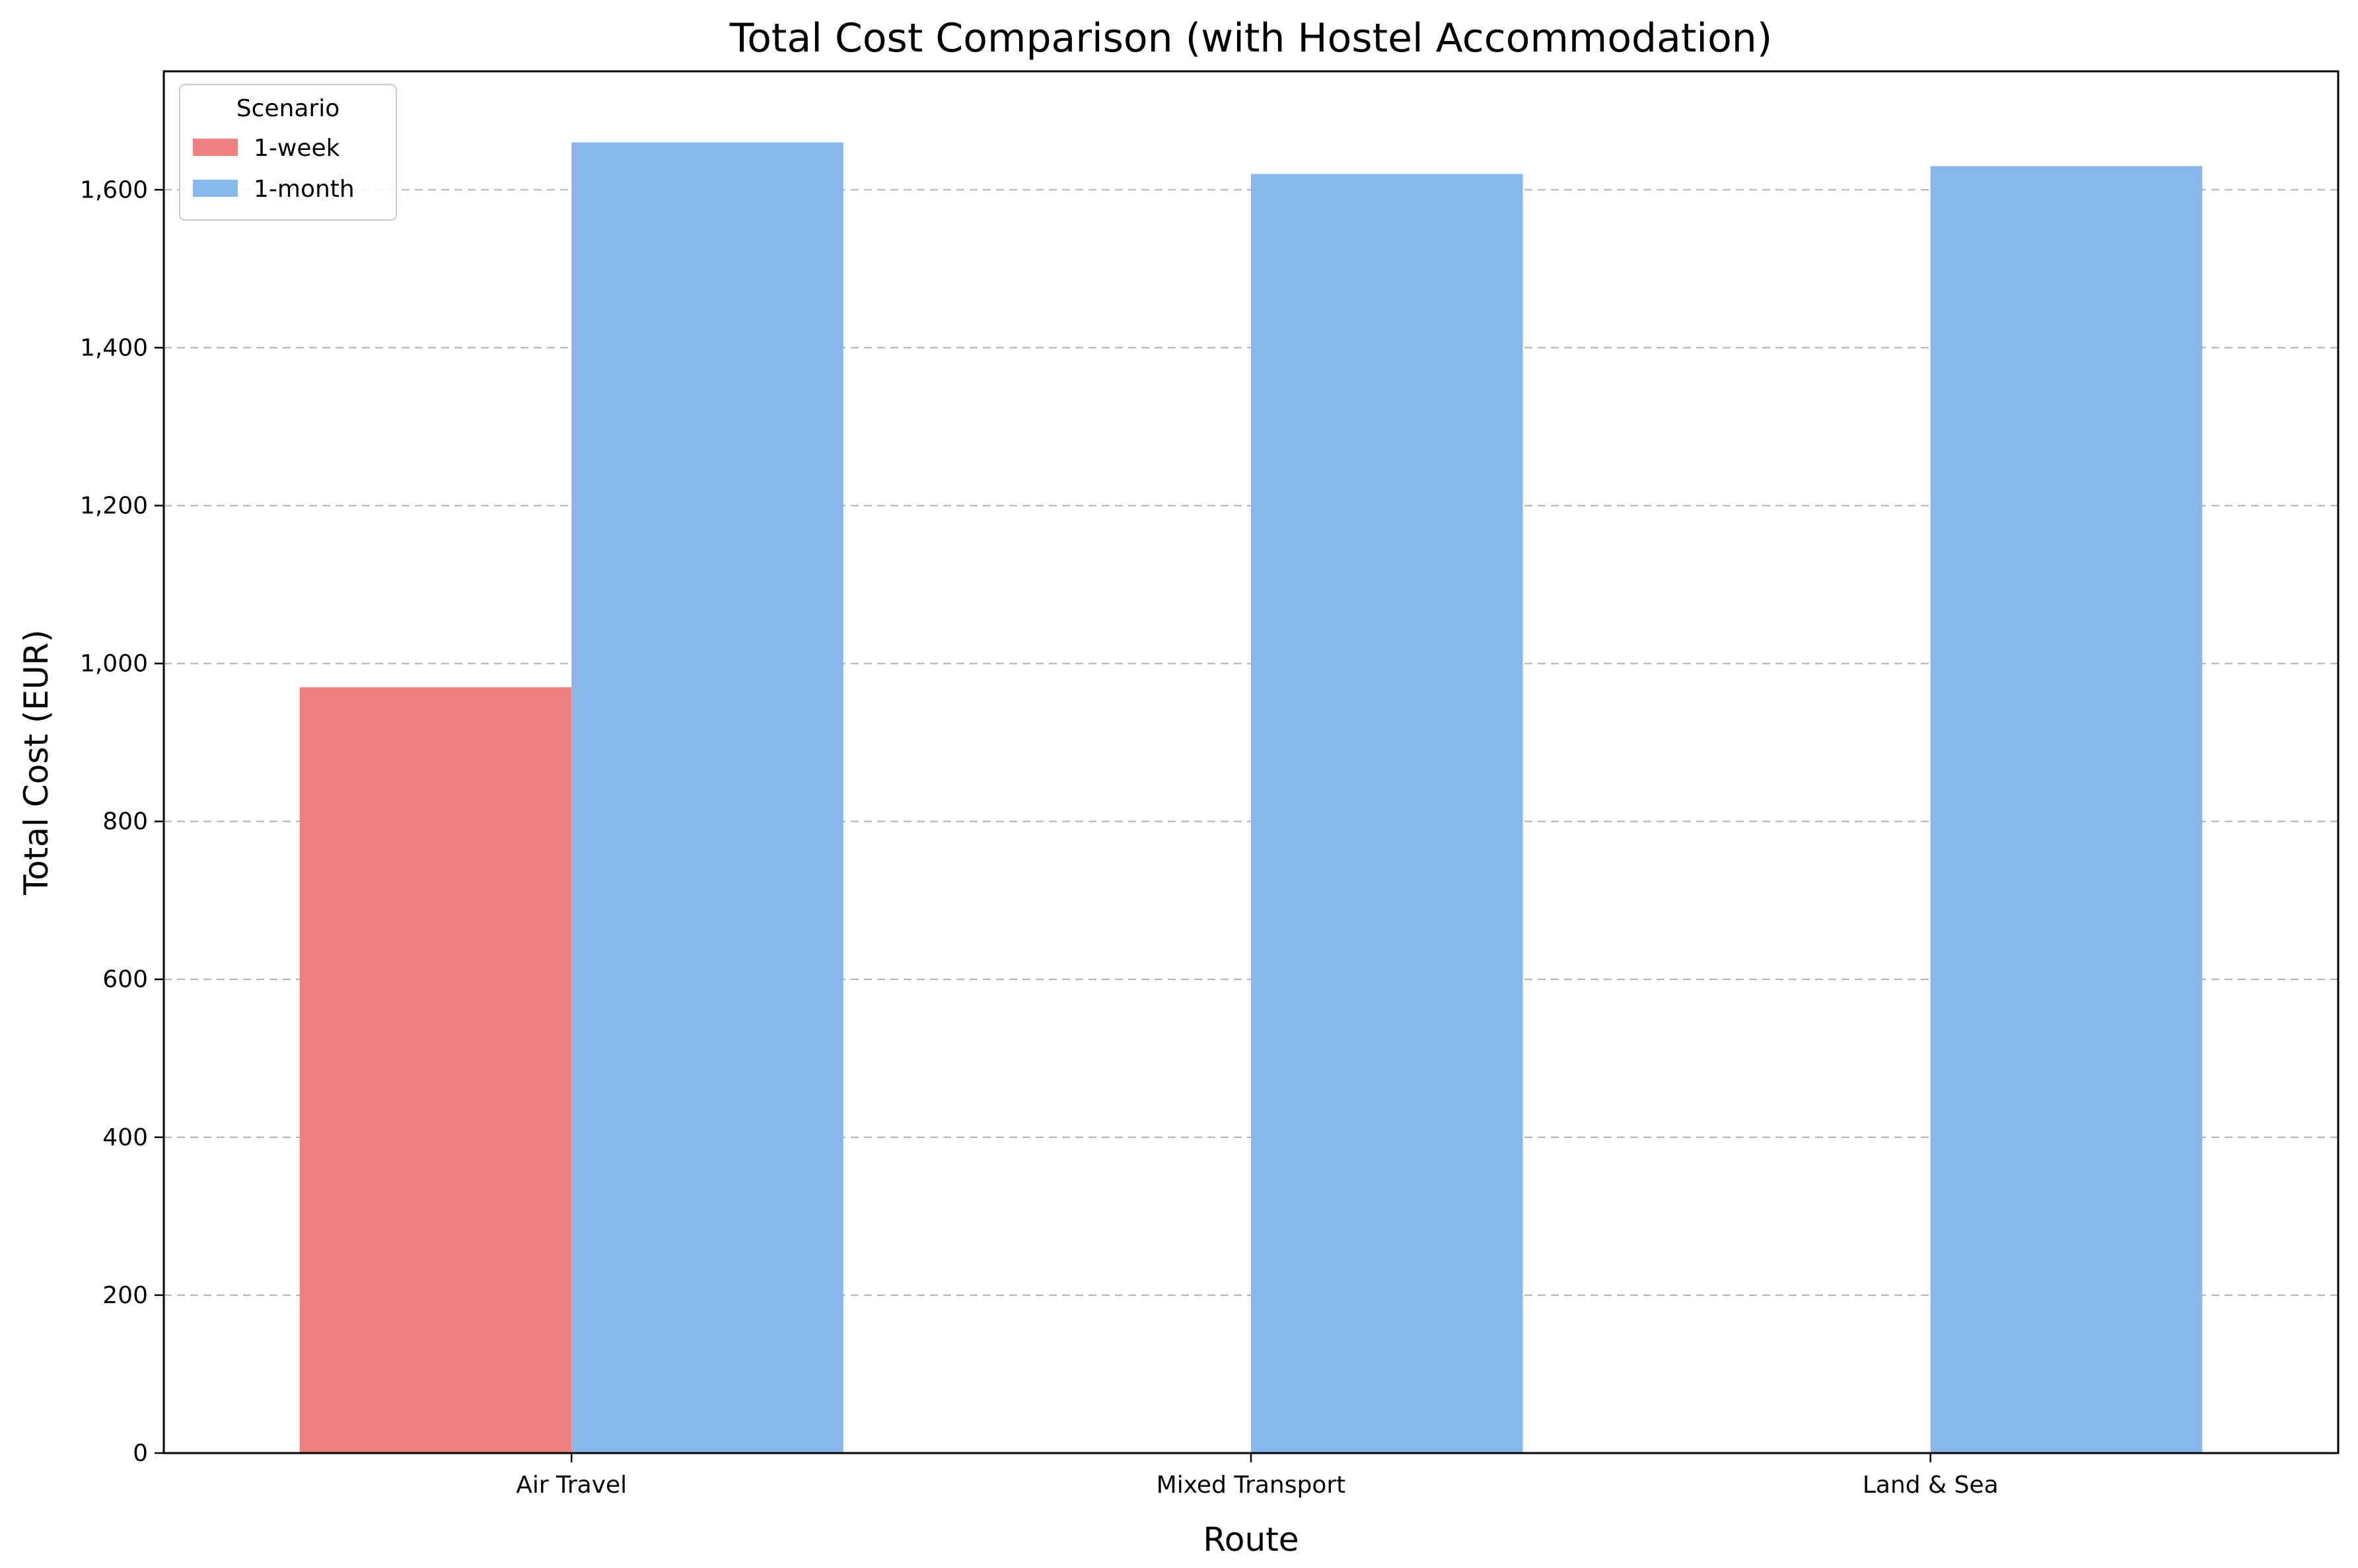  Describe the element at coordinates (1251, 1485) in the screenshot. I see `x-tick-label: Mixed Transport` at that location.